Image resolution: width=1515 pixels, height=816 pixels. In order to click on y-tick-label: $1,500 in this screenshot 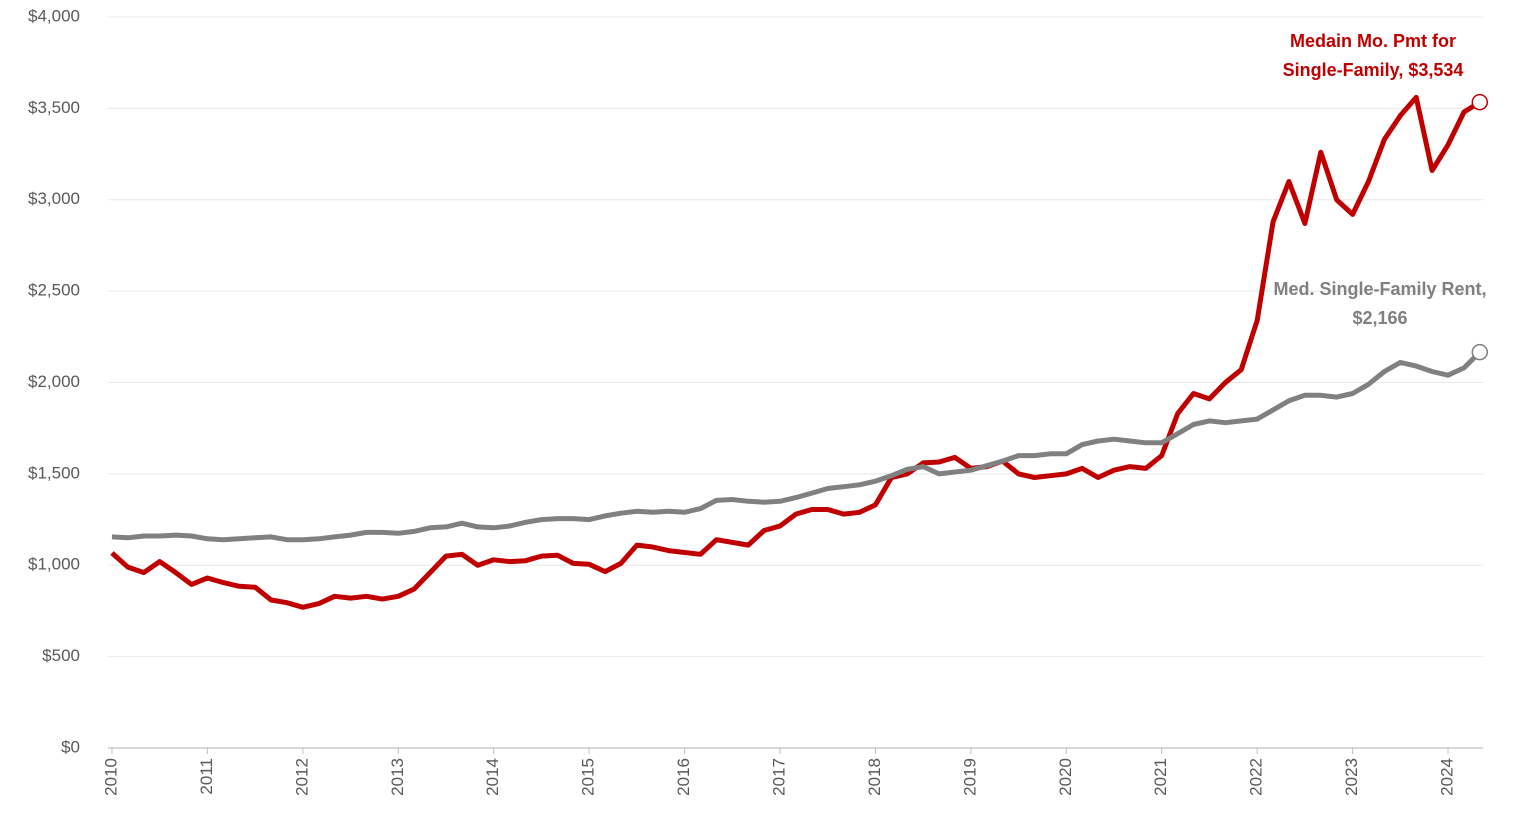, I will do `click(54, 472)`.